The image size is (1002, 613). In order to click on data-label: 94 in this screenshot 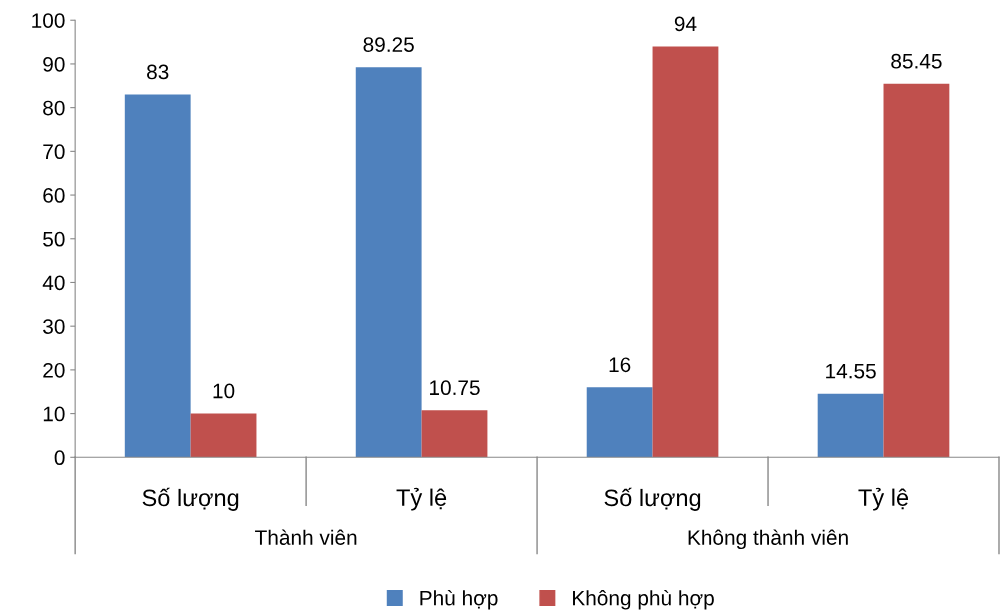, I will do `click(685, 24)`.